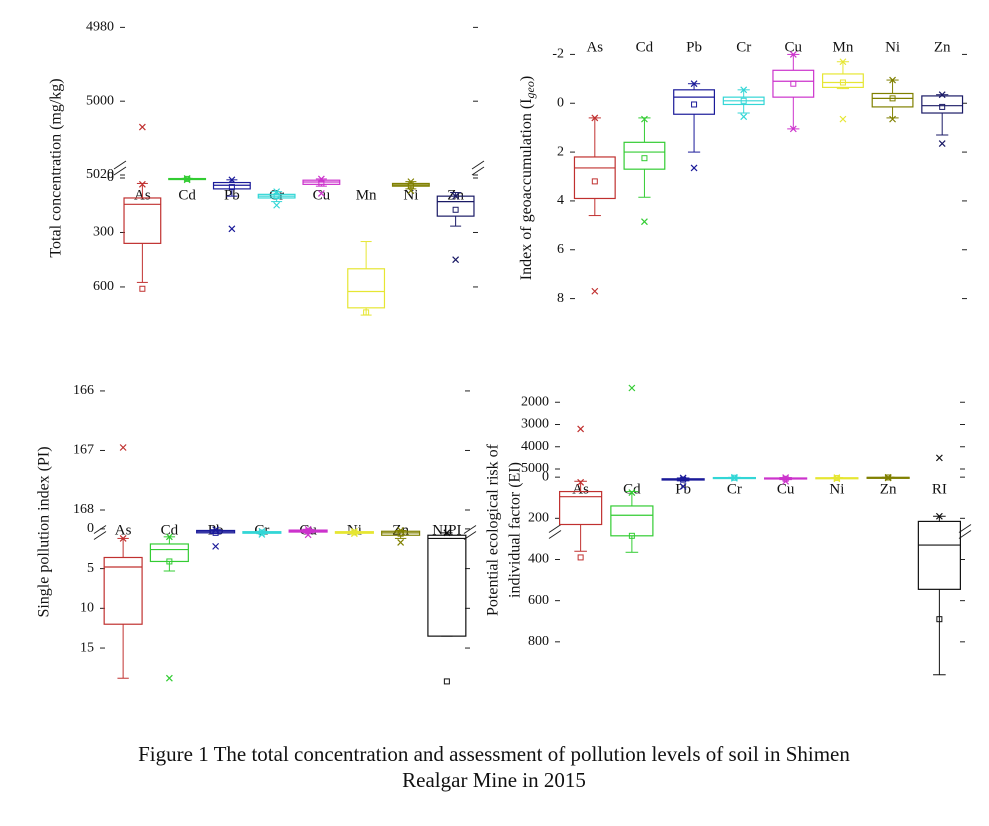 The image size is (989, 826). Describe the element at coordinates (87, 647) in the screenshot. I see `y-tick-label: 15` at that location.